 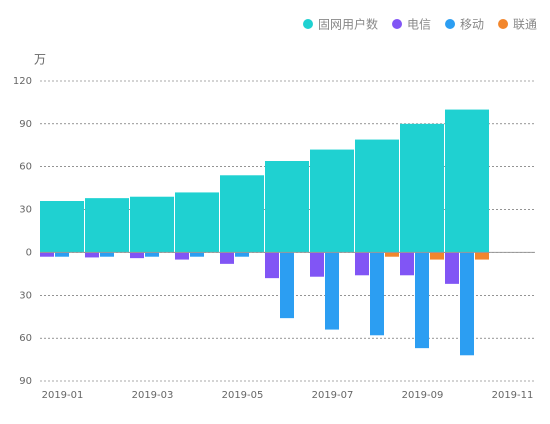 I want to click on y-tick-label: 120, so click(x=22, y=81).